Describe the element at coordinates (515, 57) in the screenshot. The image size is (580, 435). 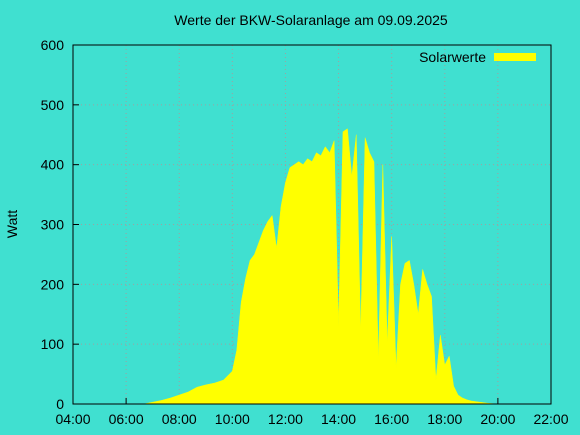
I see `legend-swatch` at that location.